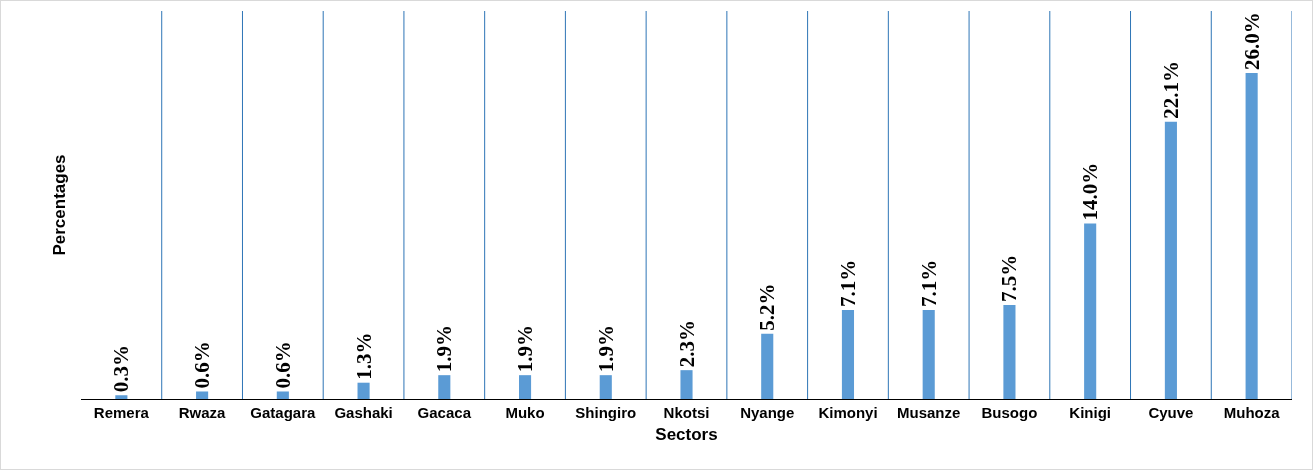 Image resolution: width=1313 pixels, height=470 pixels. What do you see at coordinates (525, 412) in the screenshot?
I see `x-tick-label: Muko` at bounding box center [525, 412].